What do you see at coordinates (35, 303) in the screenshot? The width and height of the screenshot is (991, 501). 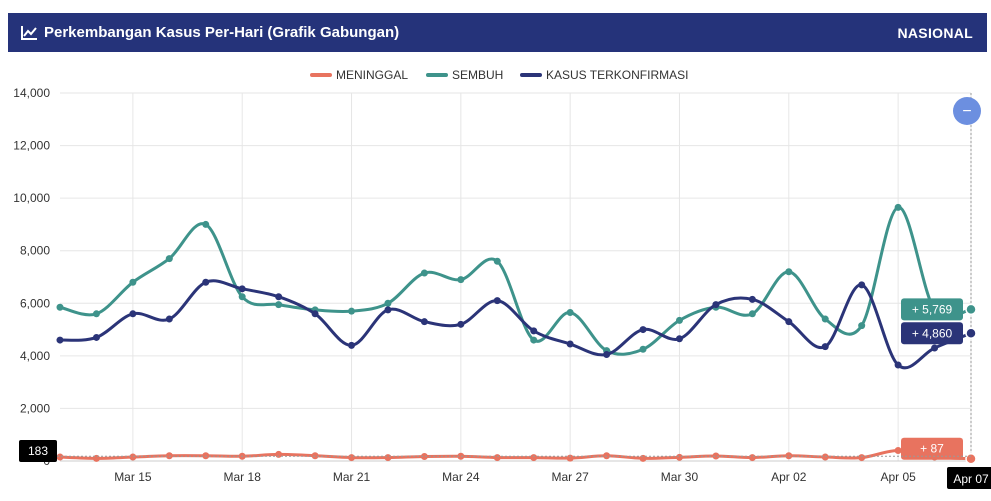 I see `y-tick-label: 6,000` at bounding box center [35, 303].